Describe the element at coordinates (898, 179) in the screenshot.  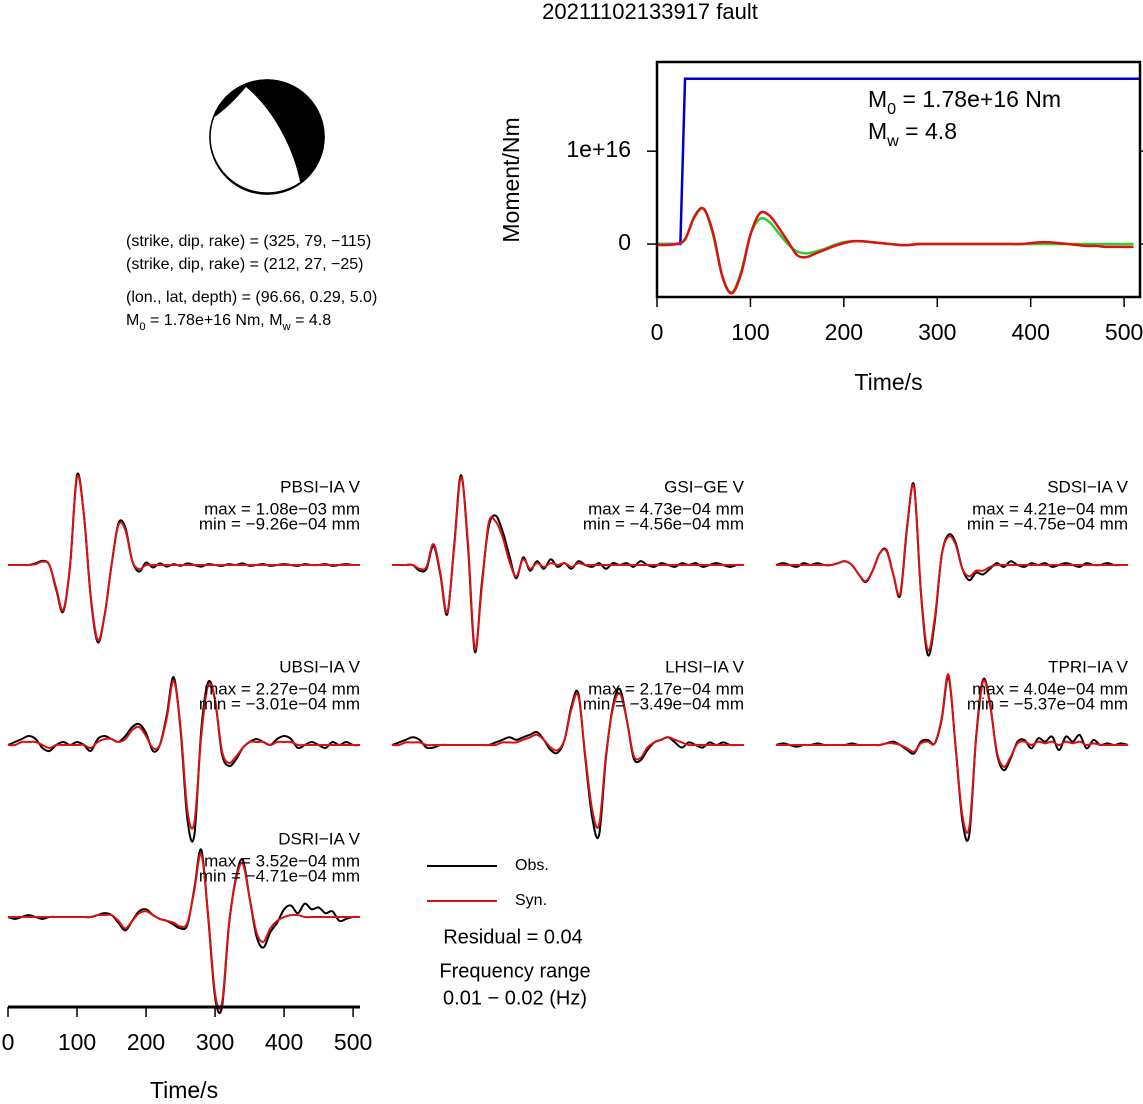
I see `plot-frame` at that location.